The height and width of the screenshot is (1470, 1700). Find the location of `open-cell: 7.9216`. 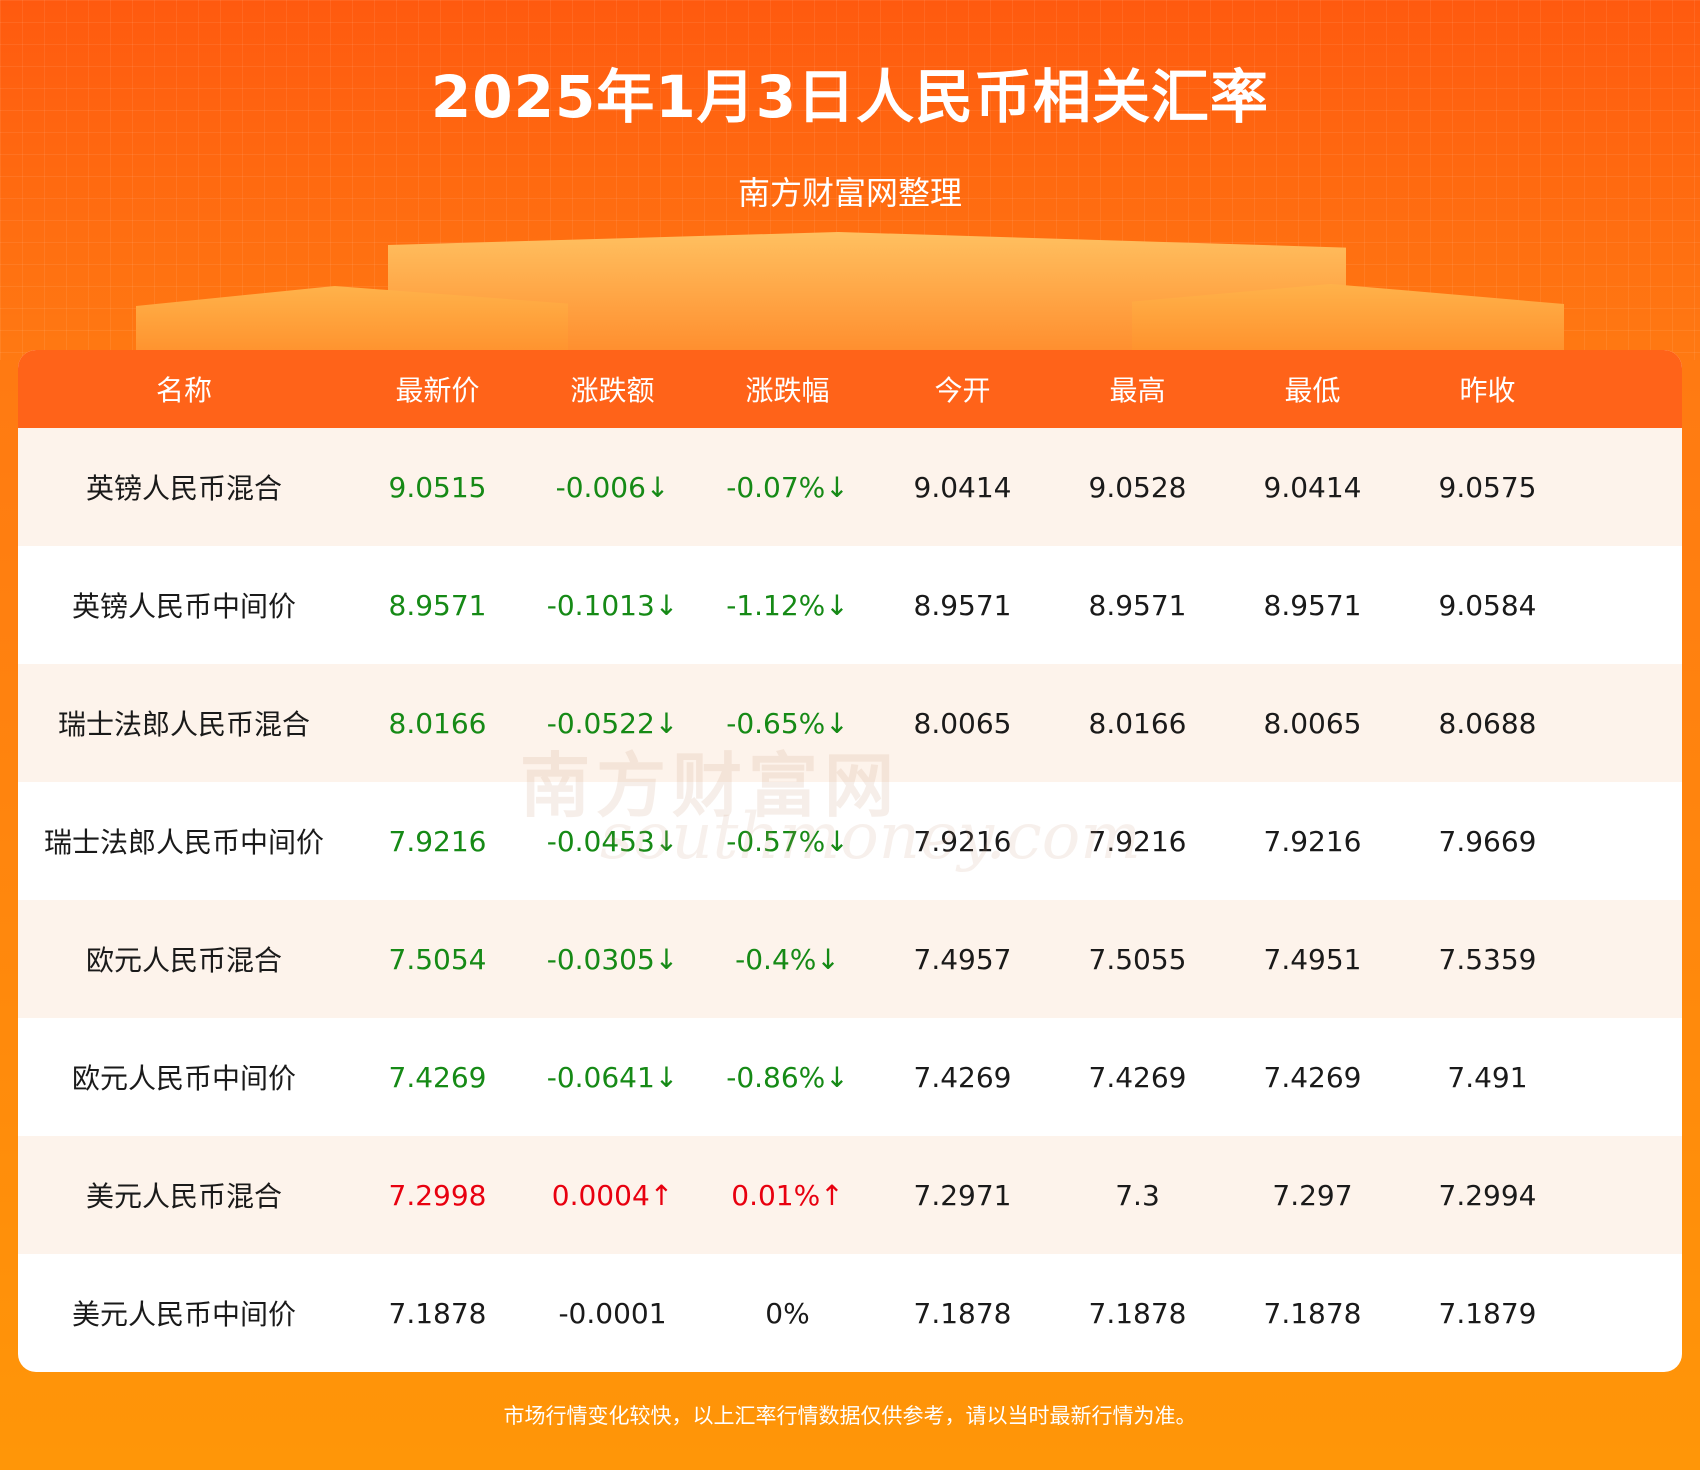

open-cell: 7.9216 is located at coordinates (962, 841).